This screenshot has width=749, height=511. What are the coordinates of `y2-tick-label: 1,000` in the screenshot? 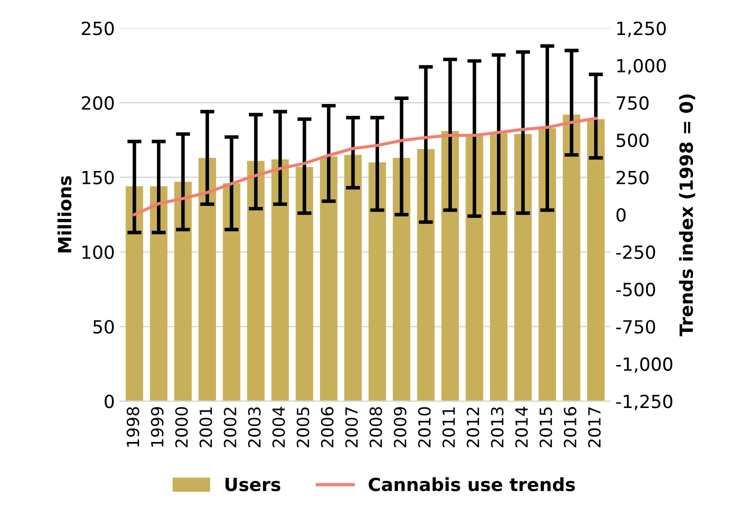 It's located at (641, 66).